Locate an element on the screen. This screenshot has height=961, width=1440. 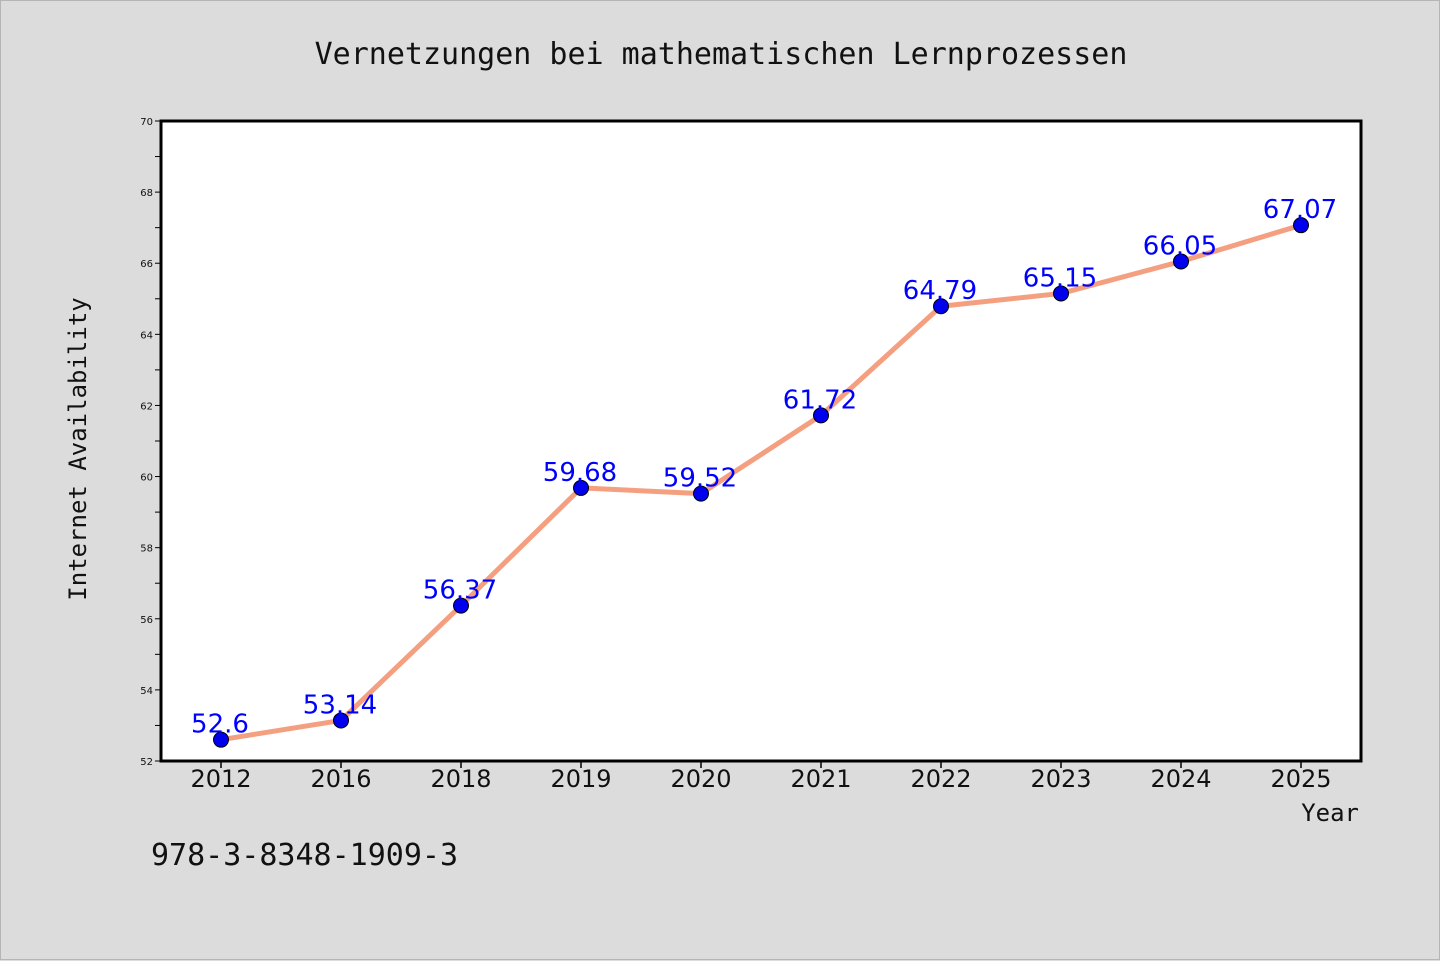
y-tick-label: 62 is located at coordinates (146, 406).